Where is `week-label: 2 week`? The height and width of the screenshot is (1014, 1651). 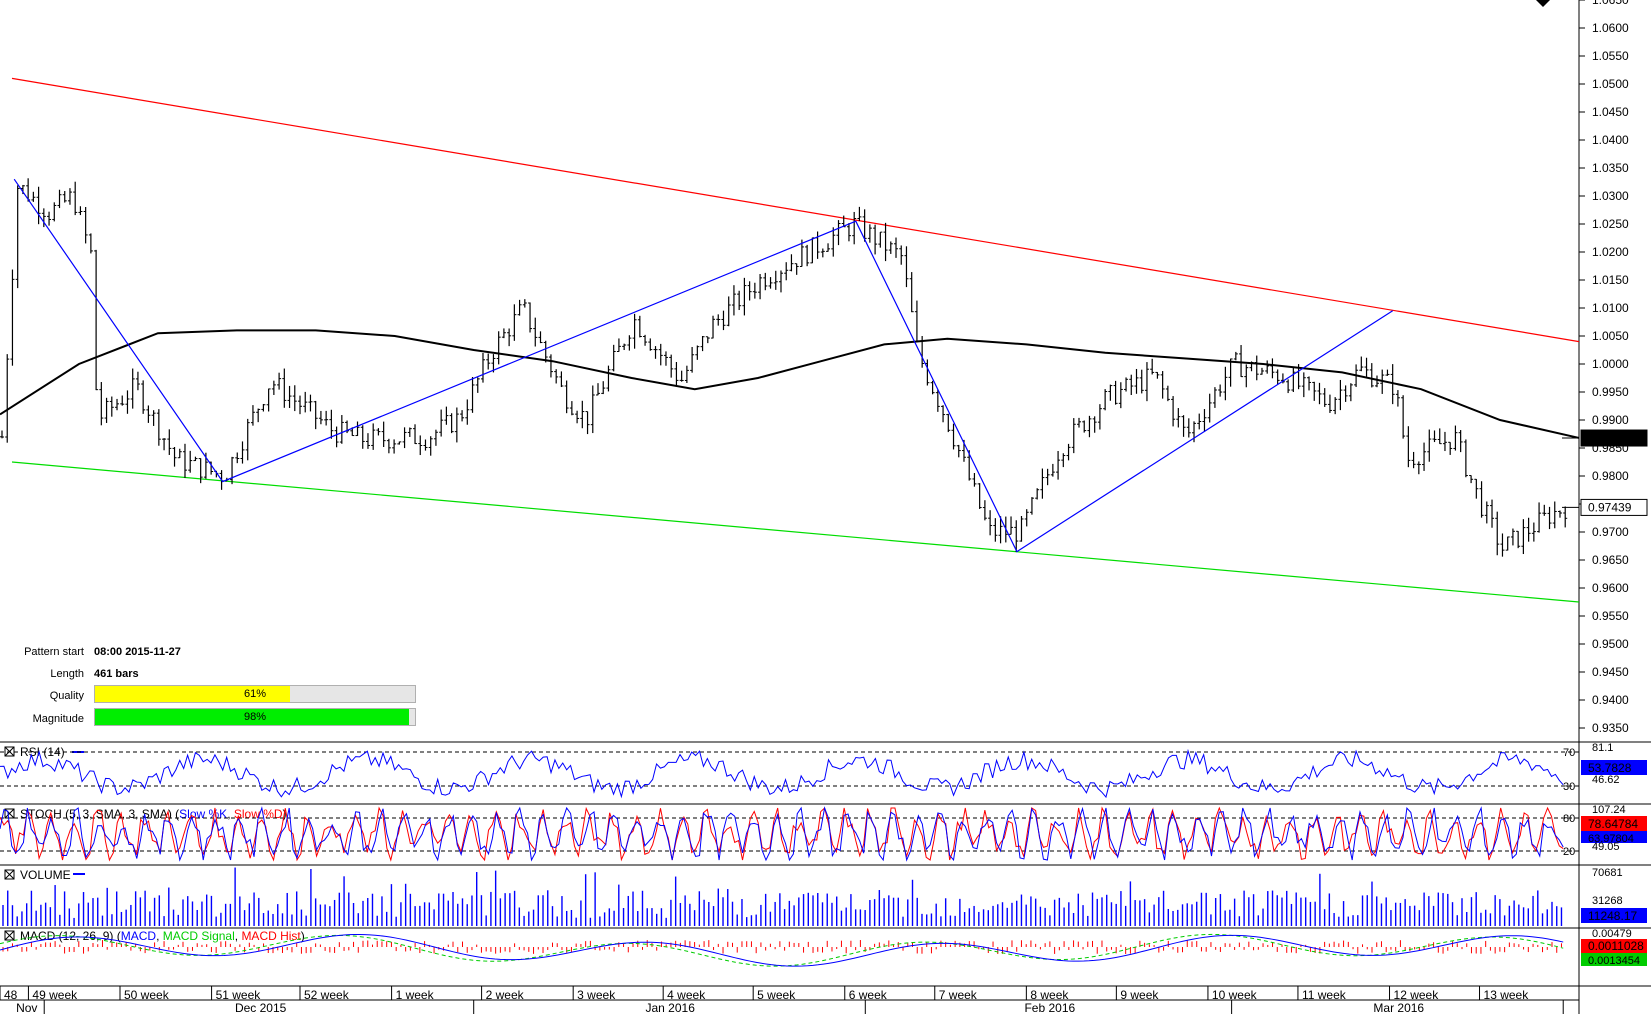
week-label: 2 week is located at coordinates (505, 995).